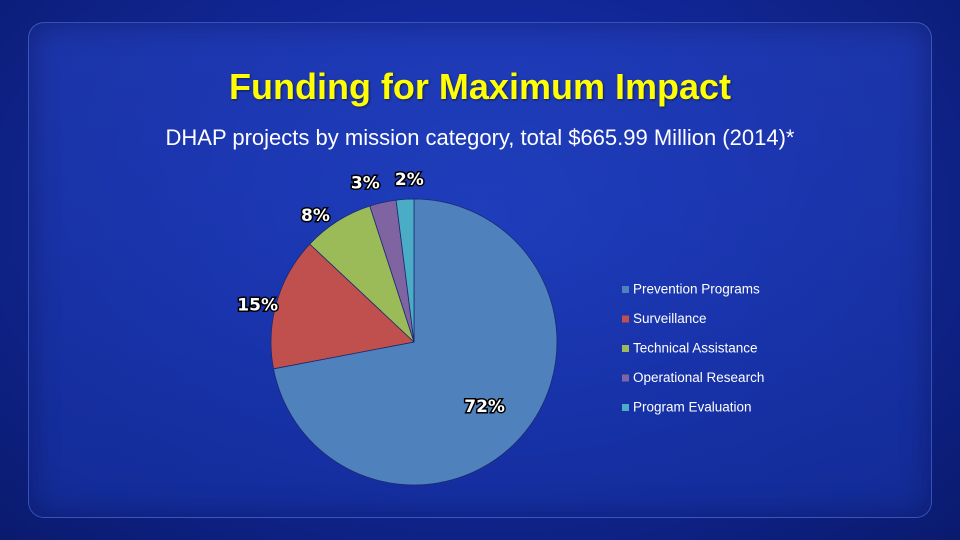 The height and width of the screenshot is (540, 960). Describe the element at coordinates (257, 305) in the screenshot. I see `pct-label-surveillance: 15%` at that location.